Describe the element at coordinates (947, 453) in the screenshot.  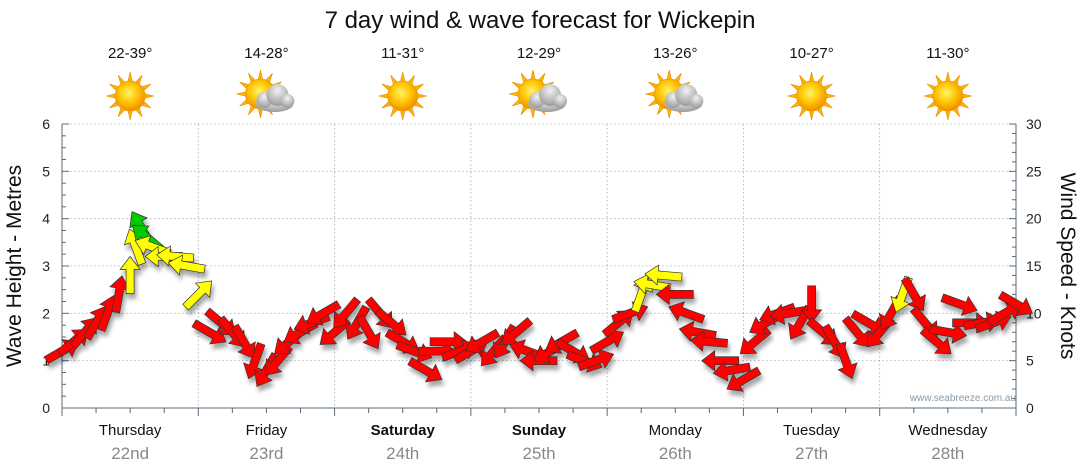
I see `day-date: 28th` at that location.